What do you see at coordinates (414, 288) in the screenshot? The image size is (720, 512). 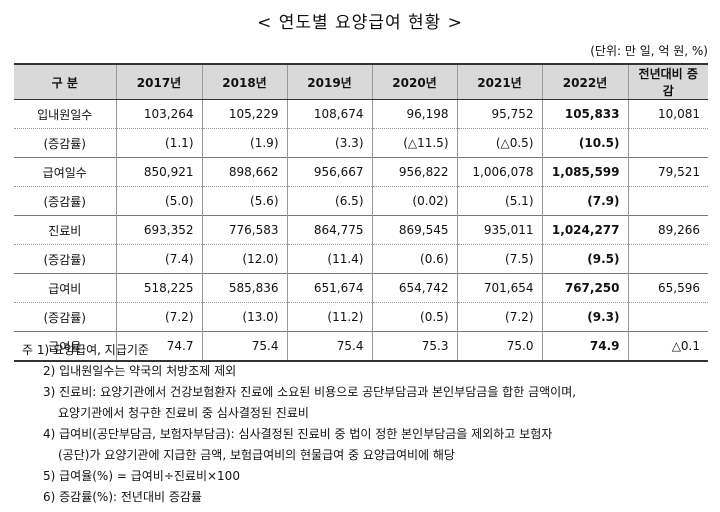 I see `table-cell: 654,742` at bounding box center [414, 288].